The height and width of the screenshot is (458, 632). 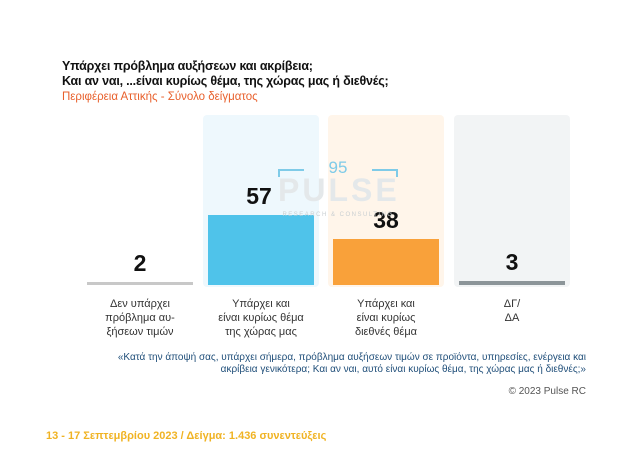 What do you see at coordinates (386, 318) in the screenshot?
I see `category-label: Υπάρχει και είναι κυρίως διεθνές θέμα` at bounding box center [386, 318].